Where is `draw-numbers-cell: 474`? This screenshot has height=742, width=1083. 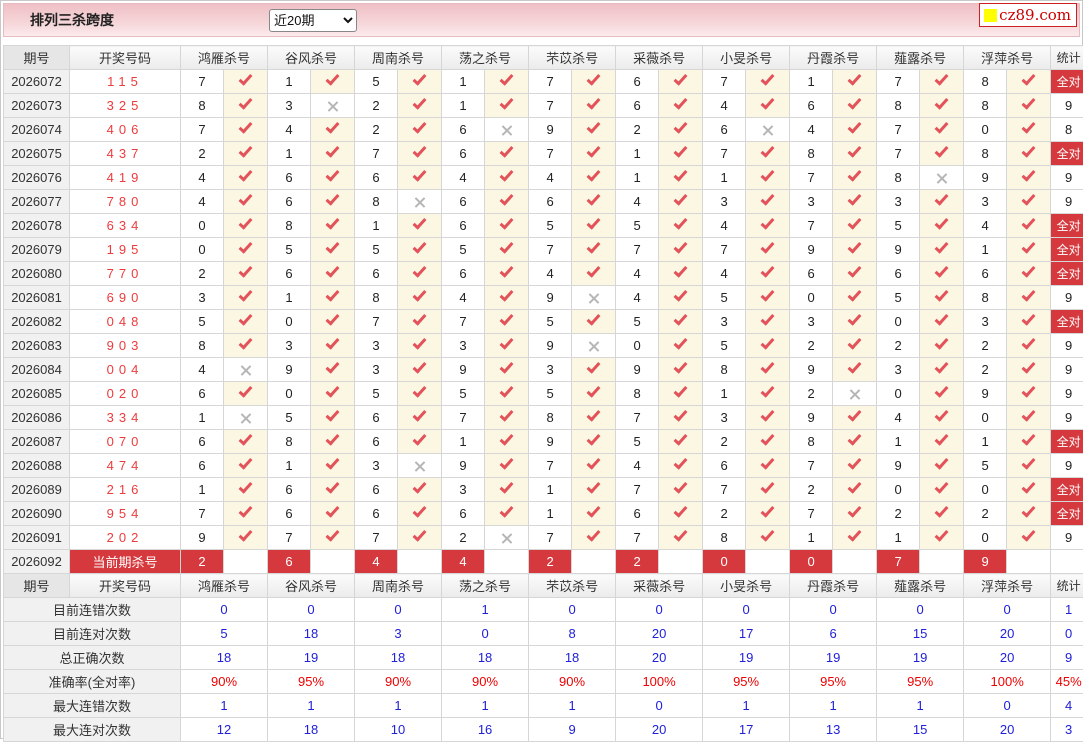
draw-numbers-cell: 474 is located at coordinates (125, 466).